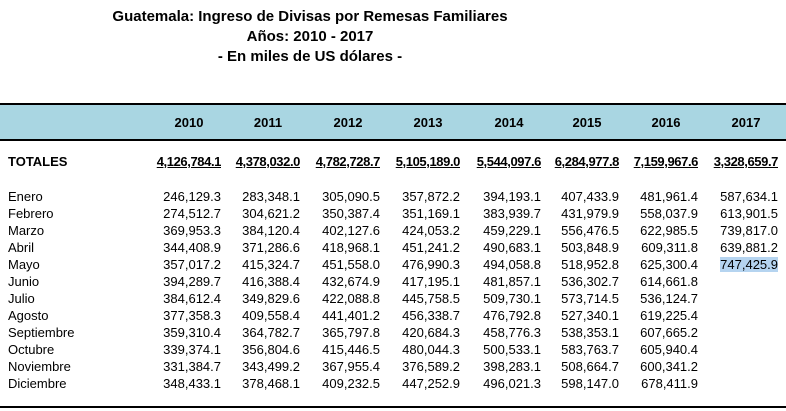 The width and height of the screenshot is (786, 411). What do you see at coordinates (431, 281) in the screenshot?
I see `cell-2013: 417,195.1` at bounding box center [431, 281].